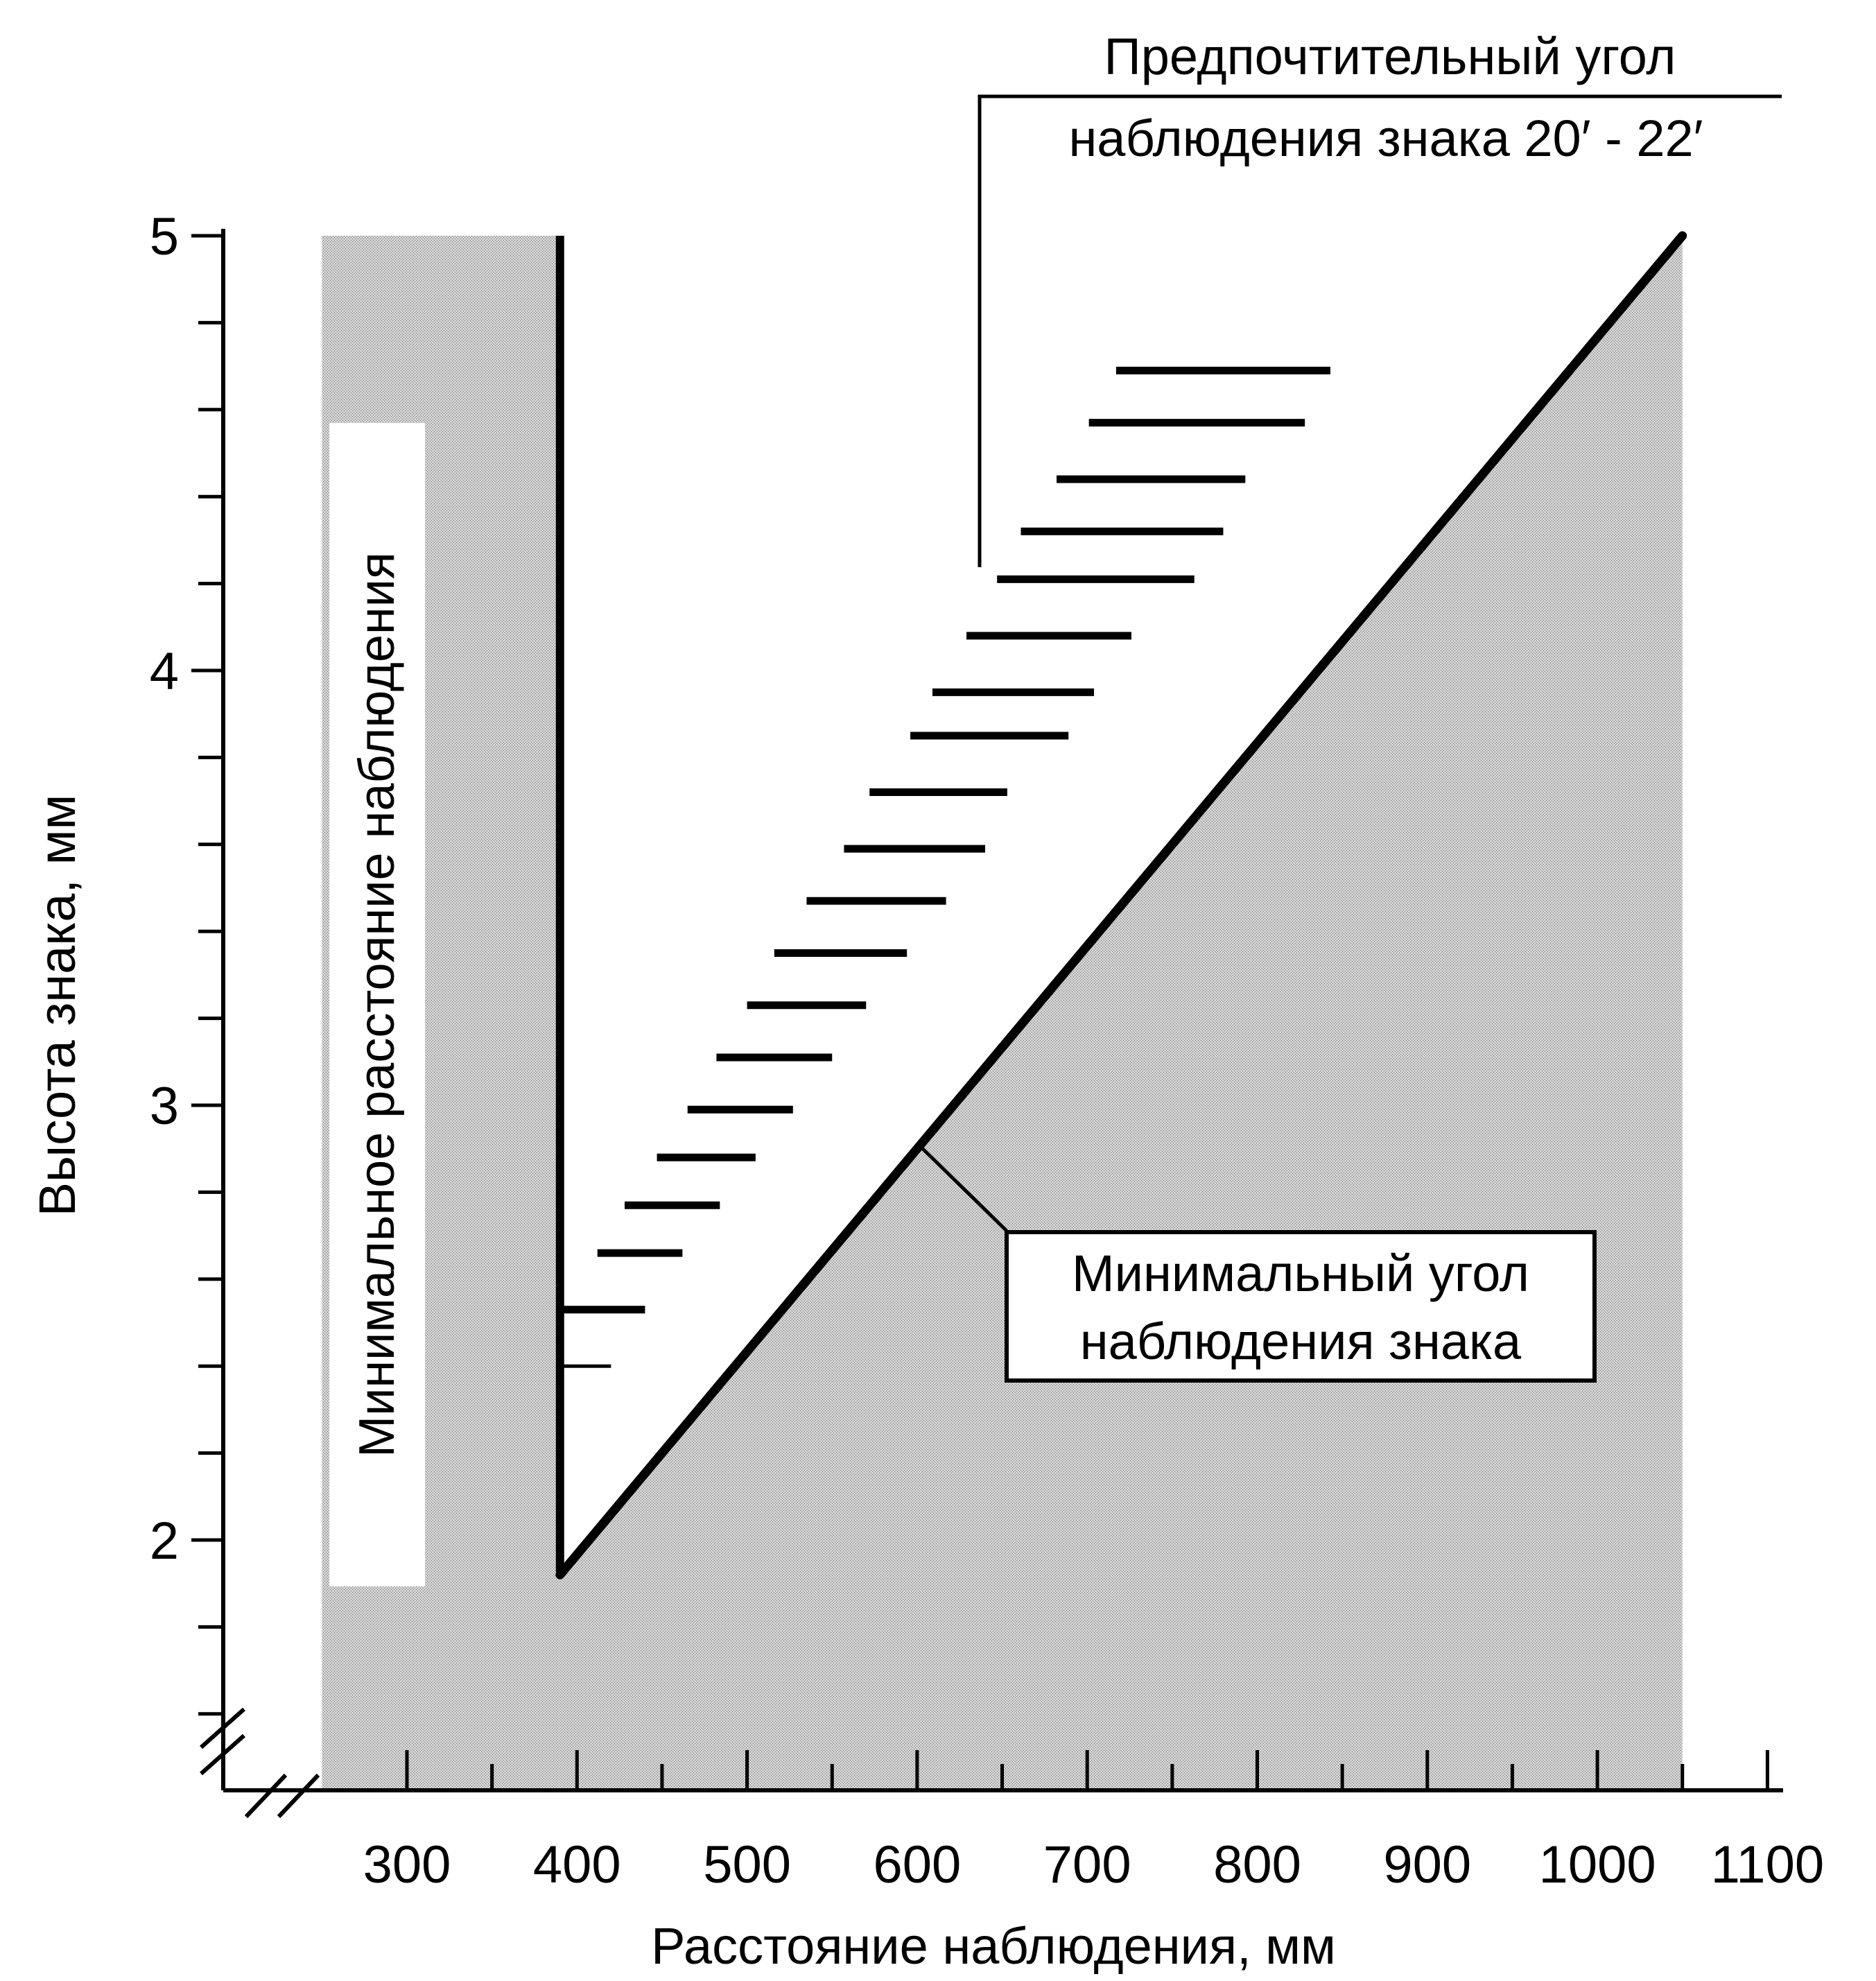 The width and height of the screenshot is (1876, 1981). What do you see at coordinates (577, 1864) in the screenshot?
I see `x-tick-label: 400` at bounding box center [577, 1864].